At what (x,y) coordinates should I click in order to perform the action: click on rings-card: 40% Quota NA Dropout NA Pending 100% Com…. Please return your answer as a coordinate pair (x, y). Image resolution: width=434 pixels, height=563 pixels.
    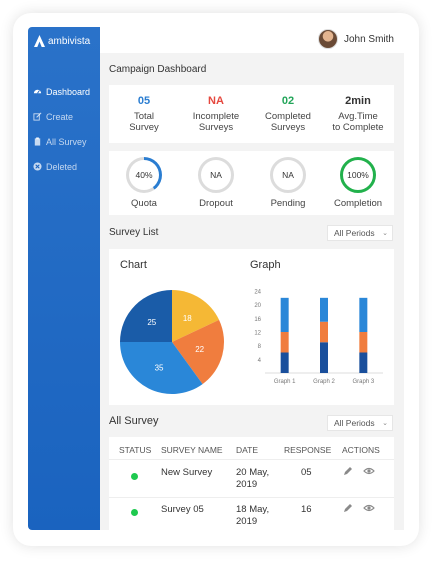
    Looking at the image, I should click on (251, 183).